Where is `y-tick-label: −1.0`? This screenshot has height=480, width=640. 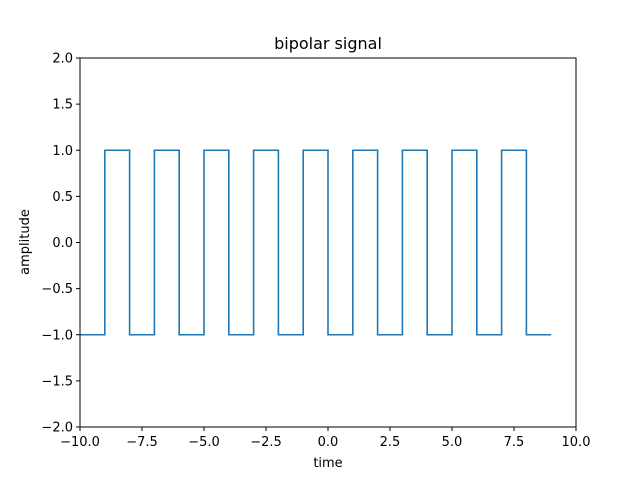 y-tick-label: −1.0 is located at coordinates (57, 335).